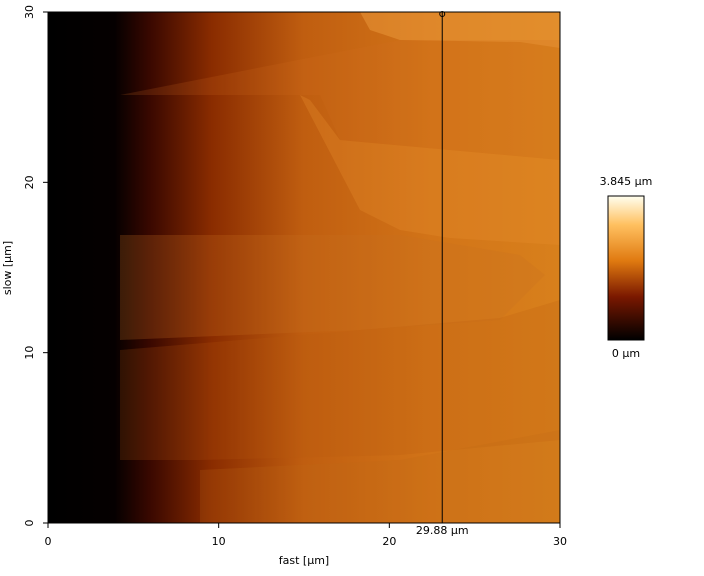  I want to click on cursor-handle, so click(442, 14).